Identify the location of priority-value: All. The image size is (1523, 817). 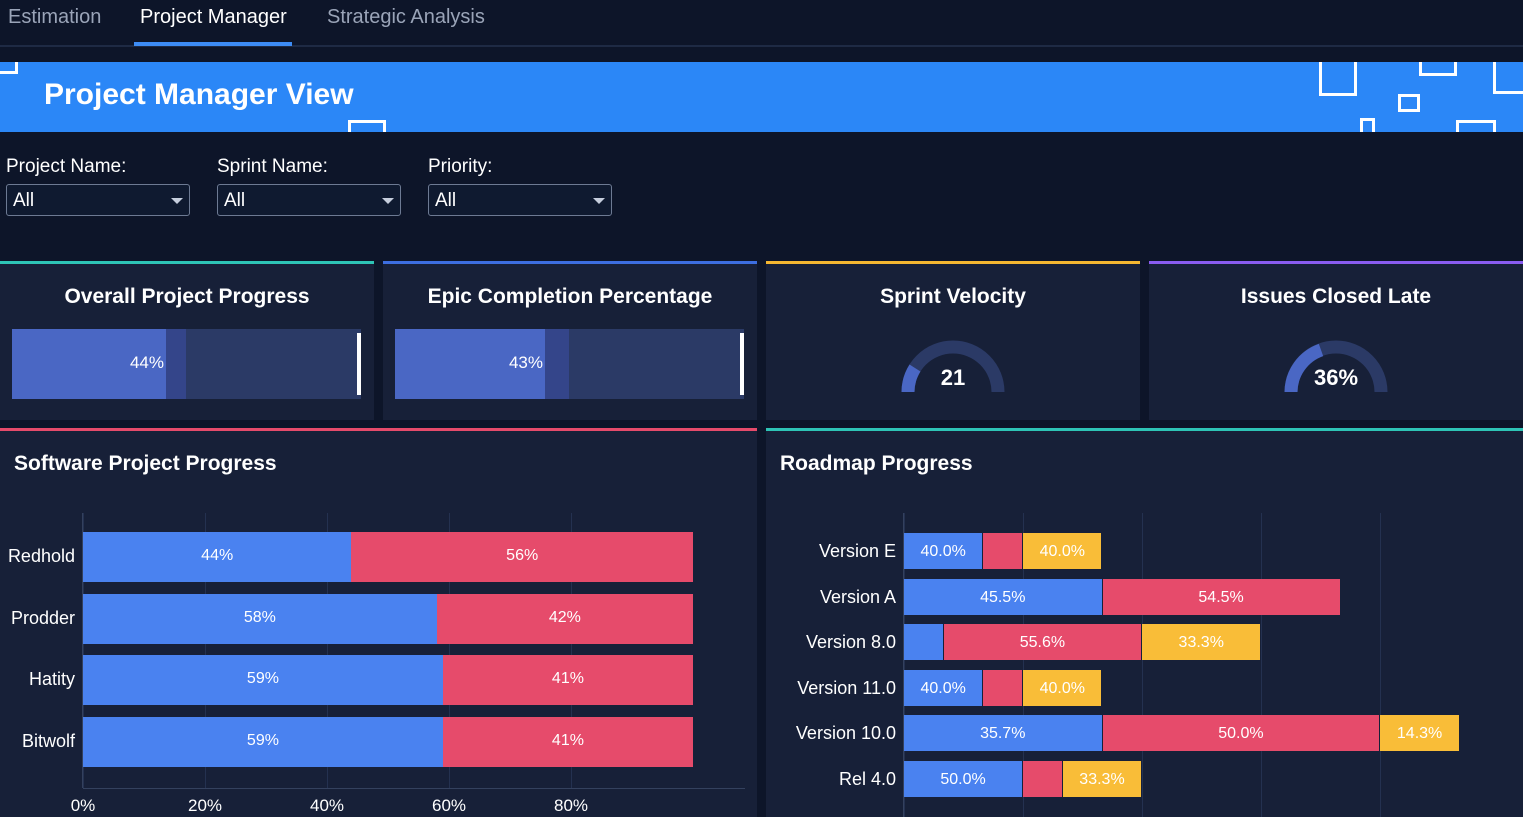
(446, 200).